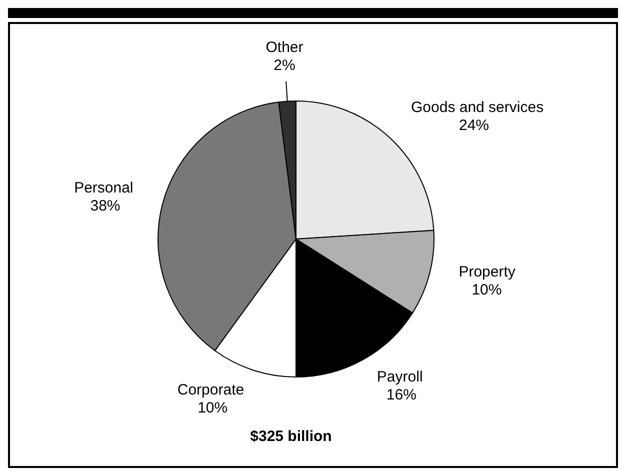  What do you see at coordinates (210, 389) in the screenshot?
I see `slice-label: Corporate` at bounding box center [210, 389].